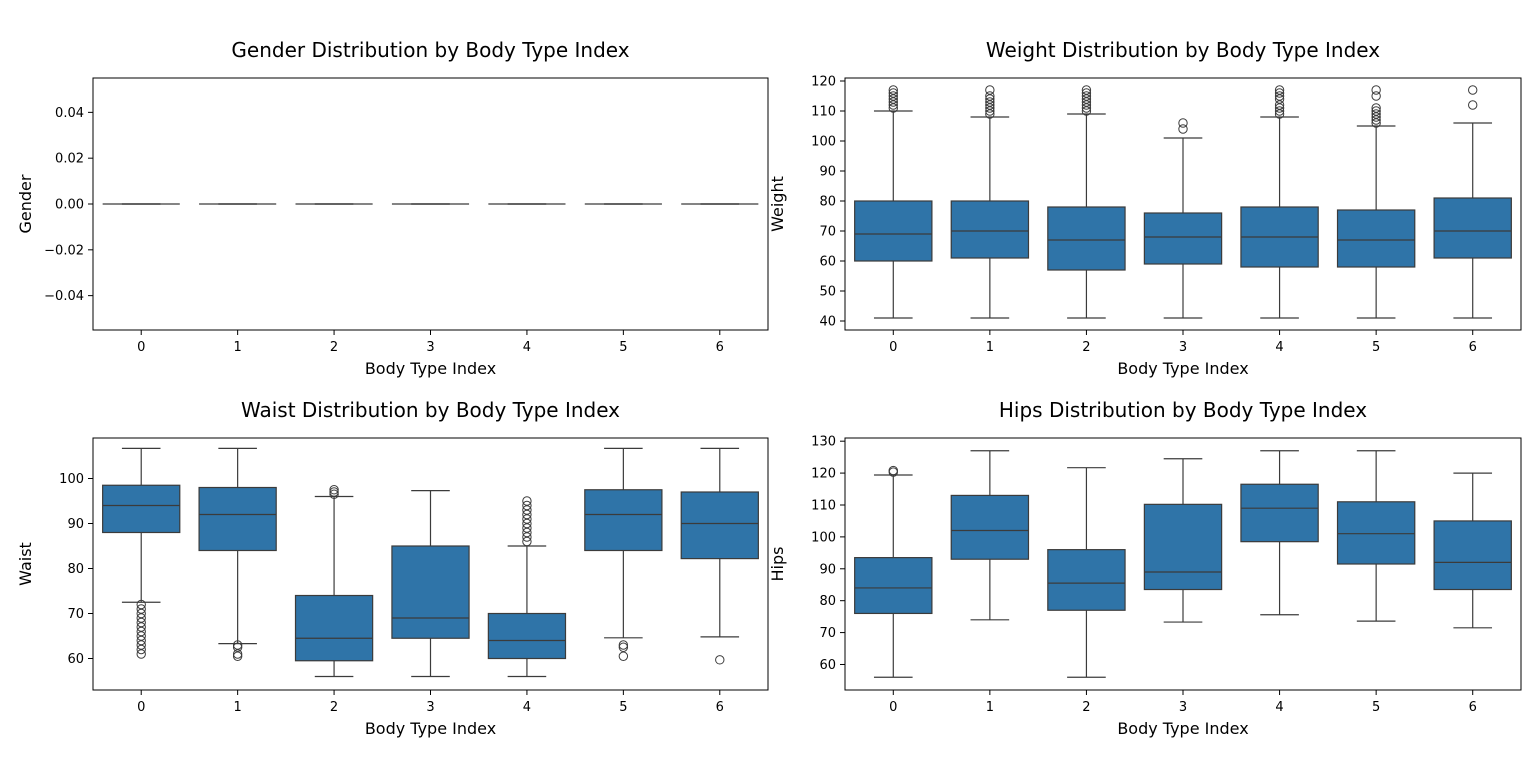 The image size is (1536, 757). What do you see at coordinates (1473, 347) in the screenshot?
I see `x-tick-label: 6` at bounding box center [1473, 347].